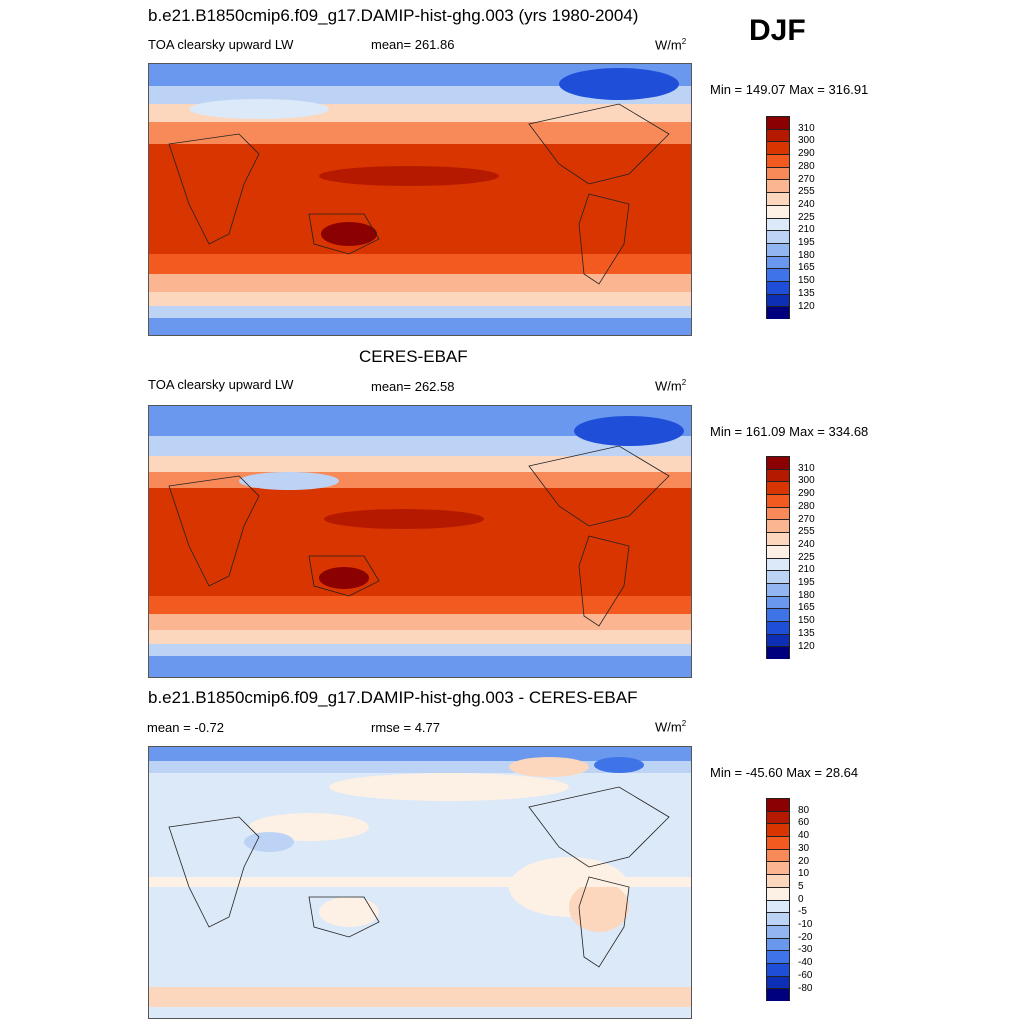  I want to click on panel3-colorbar-label: 0, so click(801, 899).